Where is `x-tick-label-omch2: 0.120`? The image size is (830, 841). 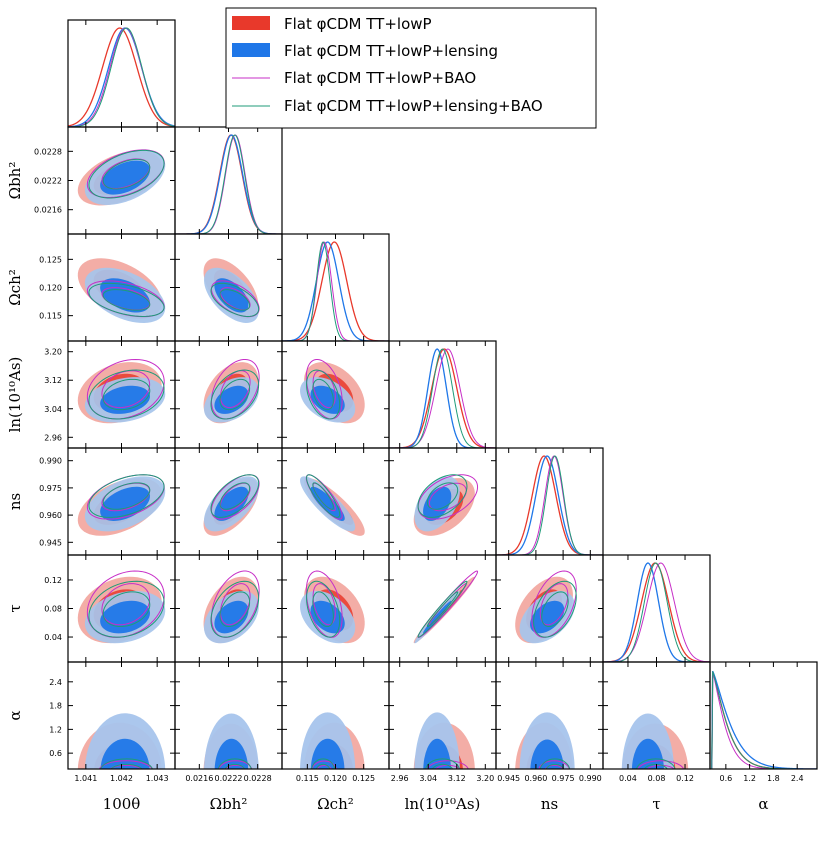 x-tick-label-omch2: 0.120 is located at coordinates (335, 778).